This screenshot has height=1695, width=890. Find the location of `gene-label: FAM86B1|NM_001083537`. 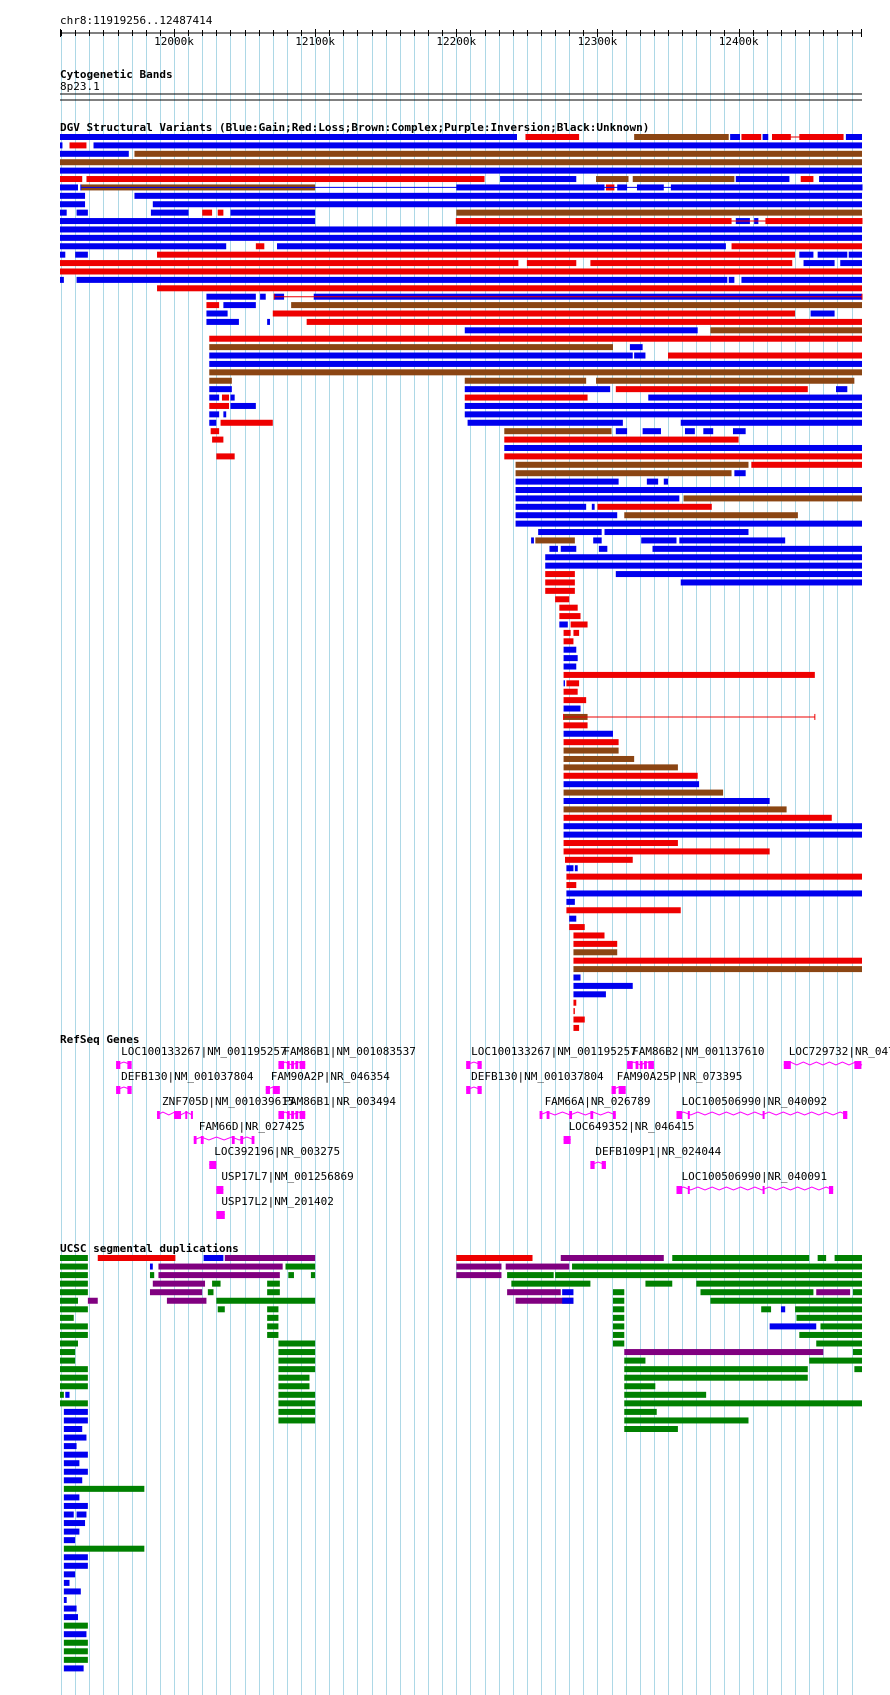

gene-label: FAM86B1|NM_001083537 is located at coordinates (349, 1051).